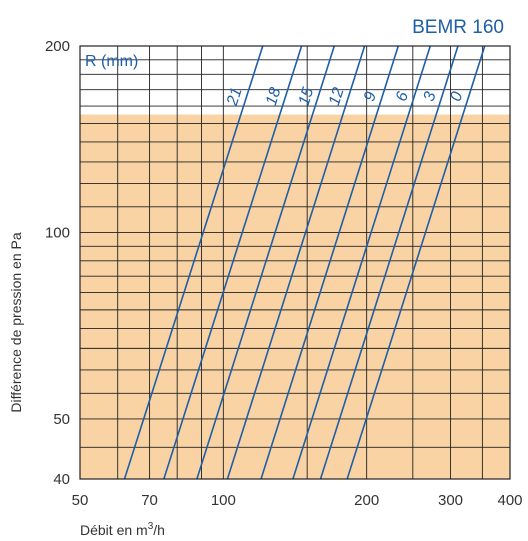 This screenshot has width=528, height=541. I want to click on legend-title: R (mm), so click(111, 61).